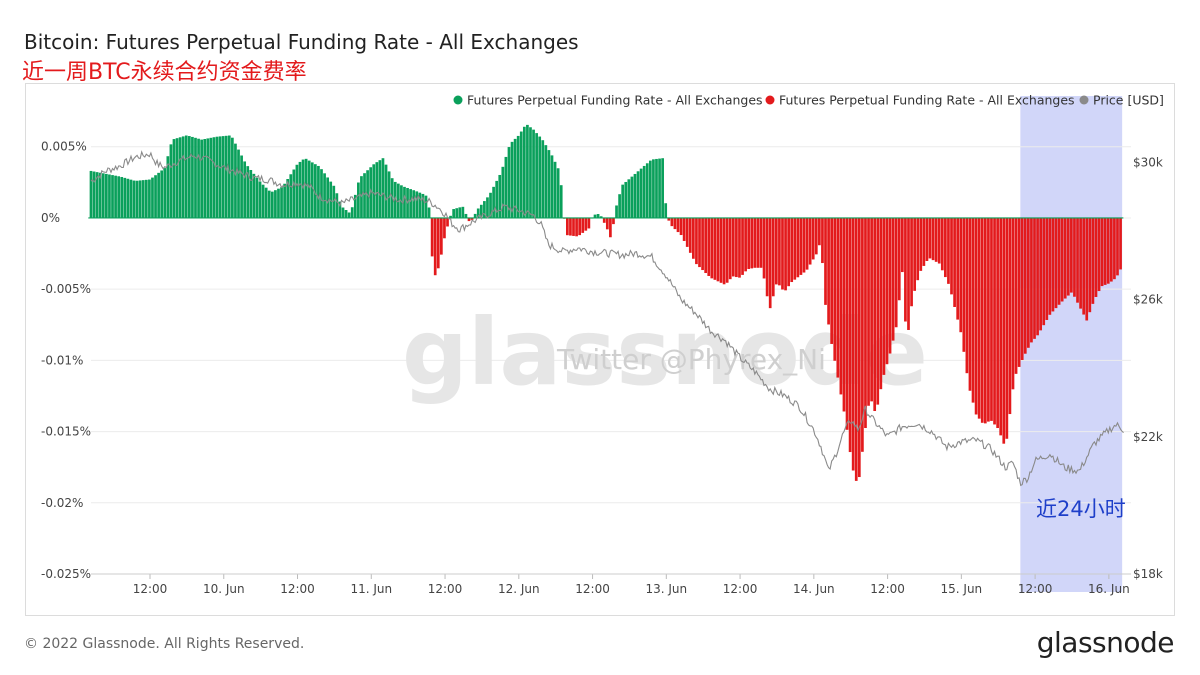 Image resolution: width=1200 pixels, height=675 pixels. Describe the element at coordinates (1128, 100) in the screenshot. I see `legend-label: Price [USD]` at that location.